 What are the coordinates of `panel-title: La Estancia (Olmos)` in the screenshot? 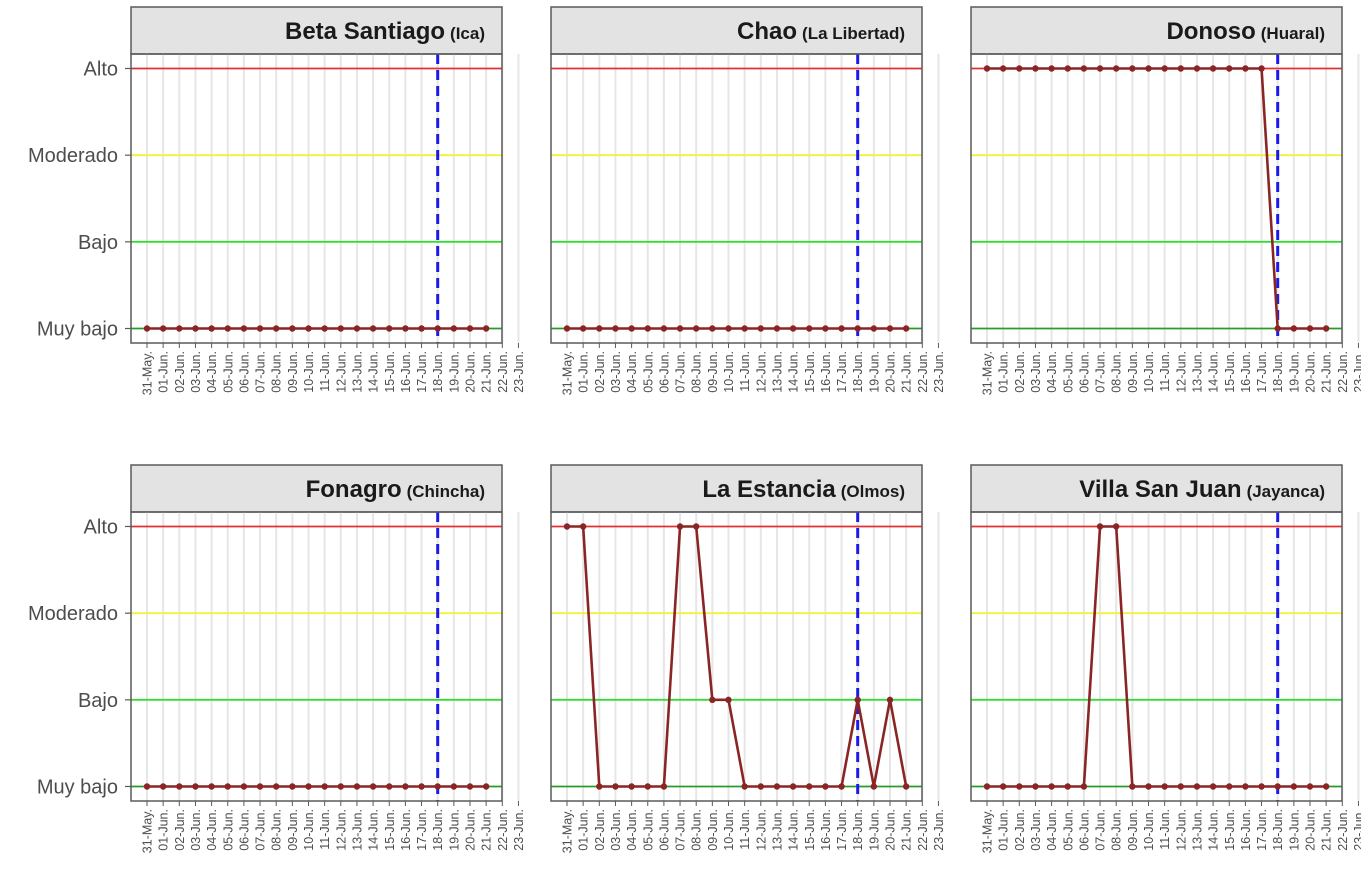 It's located at (803, 489).